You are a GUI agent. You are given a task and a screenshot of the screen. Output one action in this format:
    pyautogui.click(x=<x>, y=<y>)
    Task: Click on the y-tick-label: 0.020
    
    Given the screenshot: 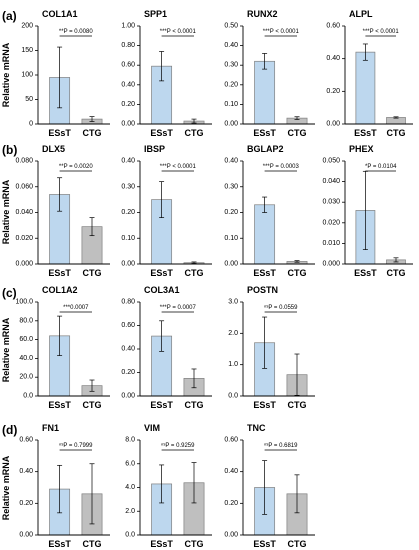 What is the action you would take?
    pyautogui.click(x=24, y=238)
    